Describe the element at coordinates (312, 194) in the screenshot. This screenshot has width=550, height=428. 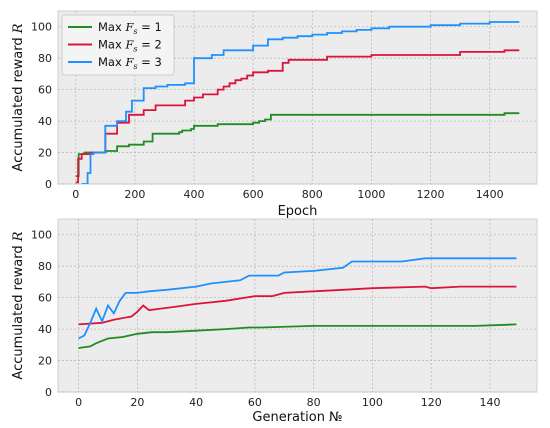
I see `x-tick-label: 800` at that location.